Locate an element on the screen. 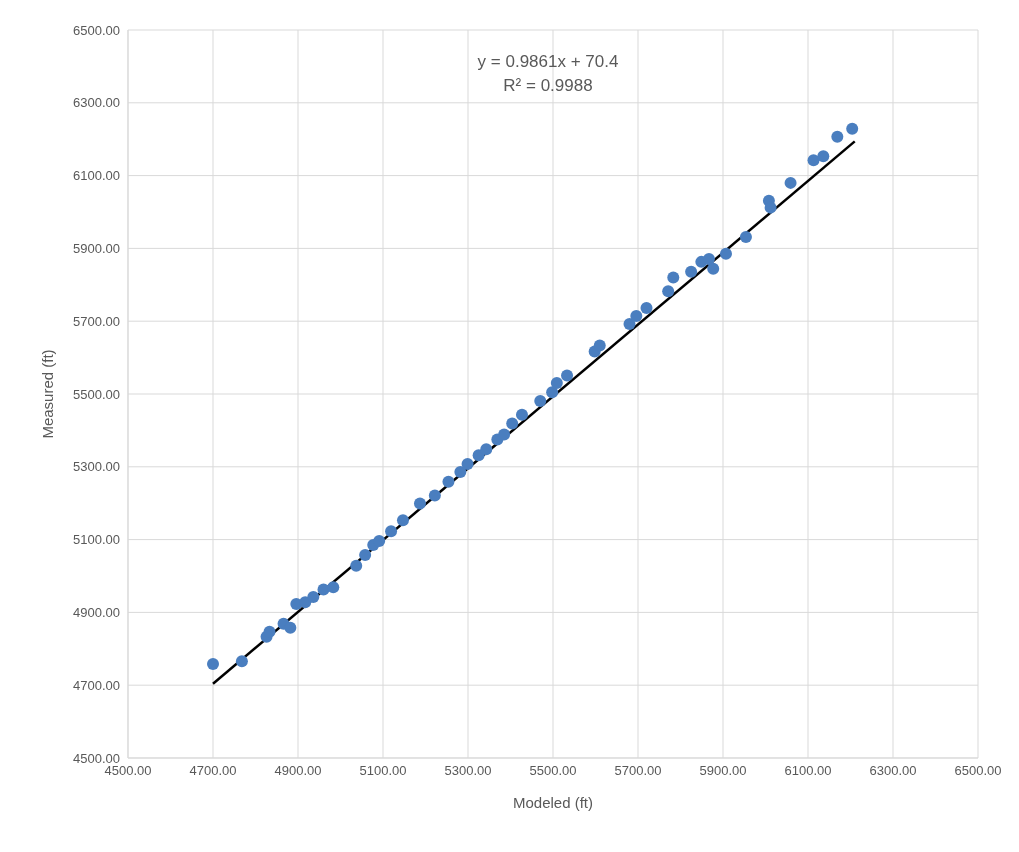 Image resolution: width=1019 pixels, height=852 pixels. y-axis-title: Measured (ft) is located at coordinates (48, 394).